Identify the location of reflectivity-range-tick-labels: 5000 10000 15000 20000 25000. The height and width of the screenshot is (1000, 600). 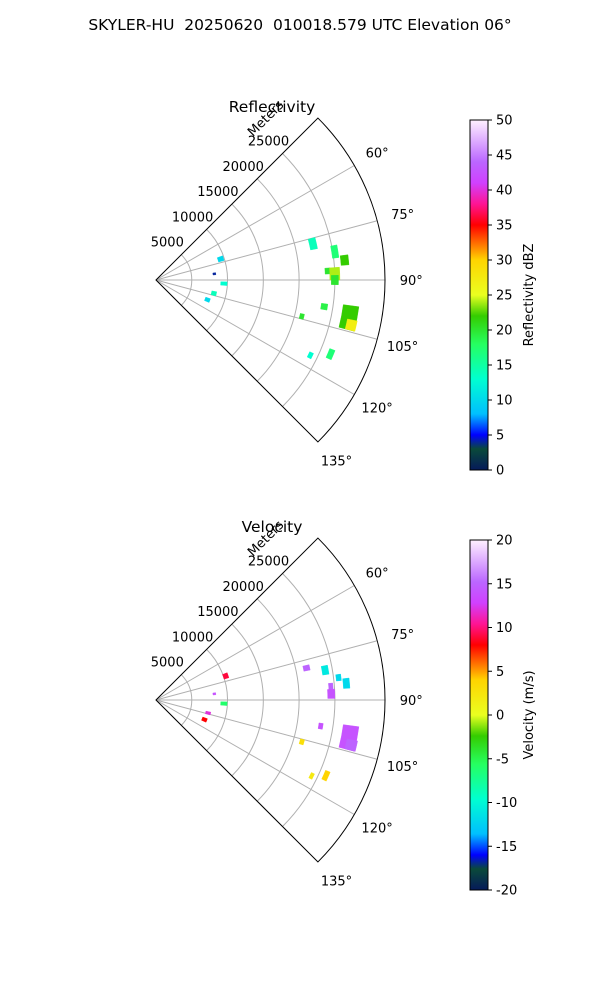
(220, 193).